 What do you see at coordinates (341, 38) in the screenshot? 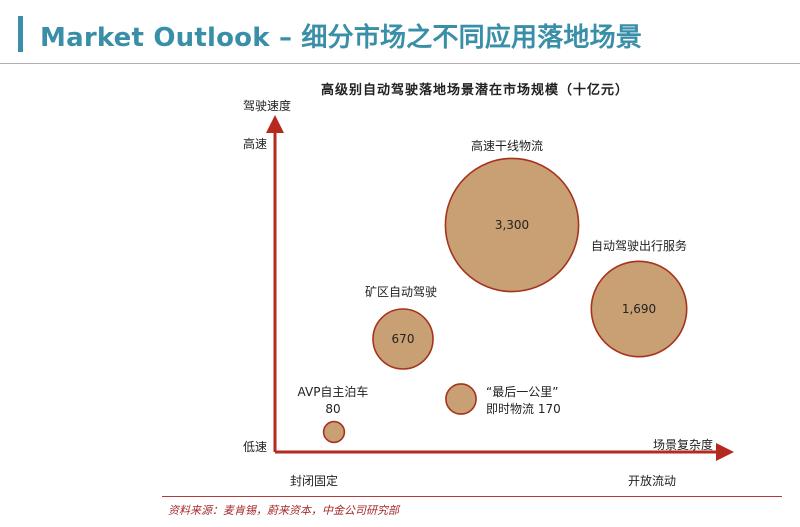
I see `page-title: Market Outlook – 细分市场之不同应用落地场景` at bounding box center [341, 38].